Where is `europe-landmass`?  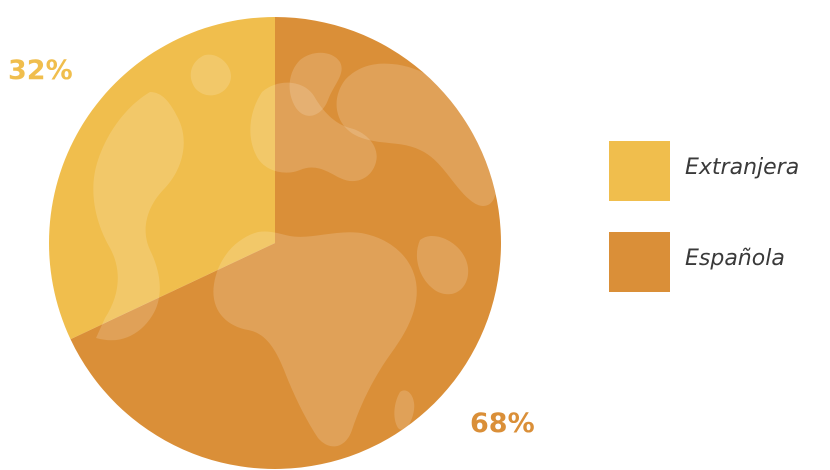
europe-landmass is located at coordinates (313, 132).